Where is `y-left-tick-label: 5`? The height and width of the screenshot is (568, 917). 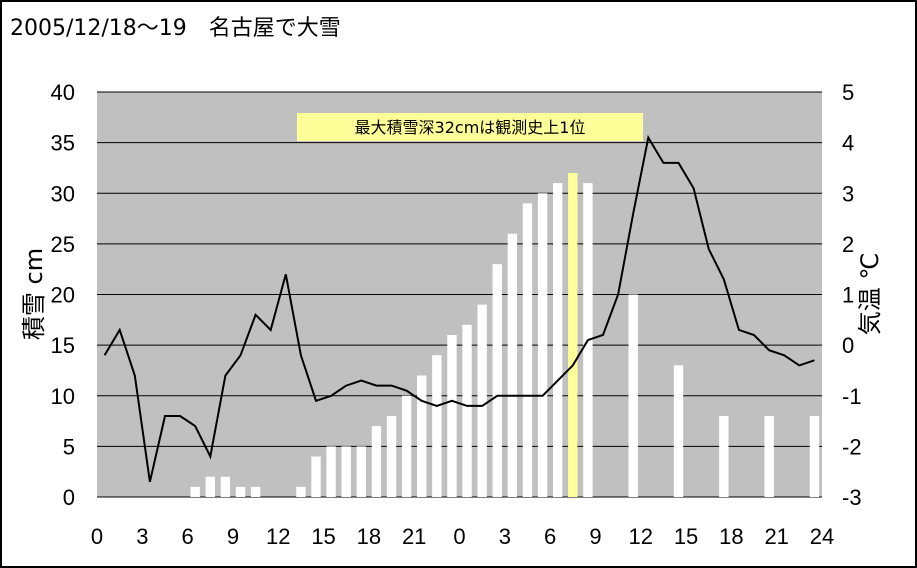 y-left-tick-label: 5 is located at coordinates (69, 446).